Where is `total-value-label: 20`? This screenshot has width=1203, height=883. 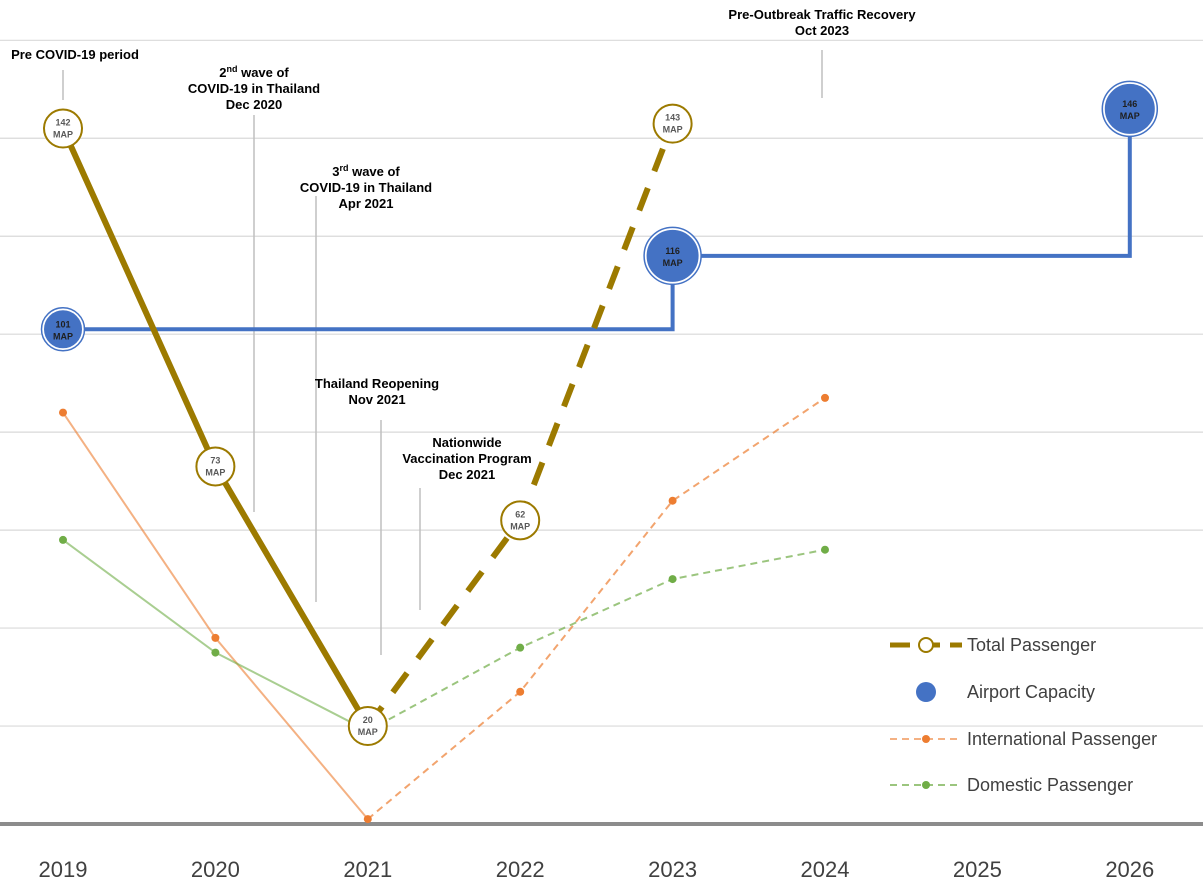 total-value-label: 20 is located at coordinates (368, 720).